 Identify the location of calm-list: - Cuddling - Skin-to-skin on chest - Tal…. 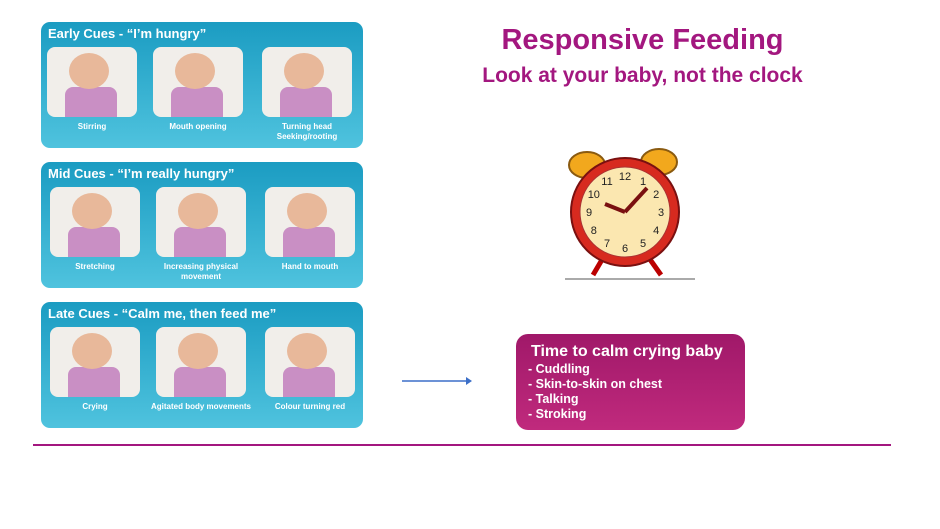
(595, 392).